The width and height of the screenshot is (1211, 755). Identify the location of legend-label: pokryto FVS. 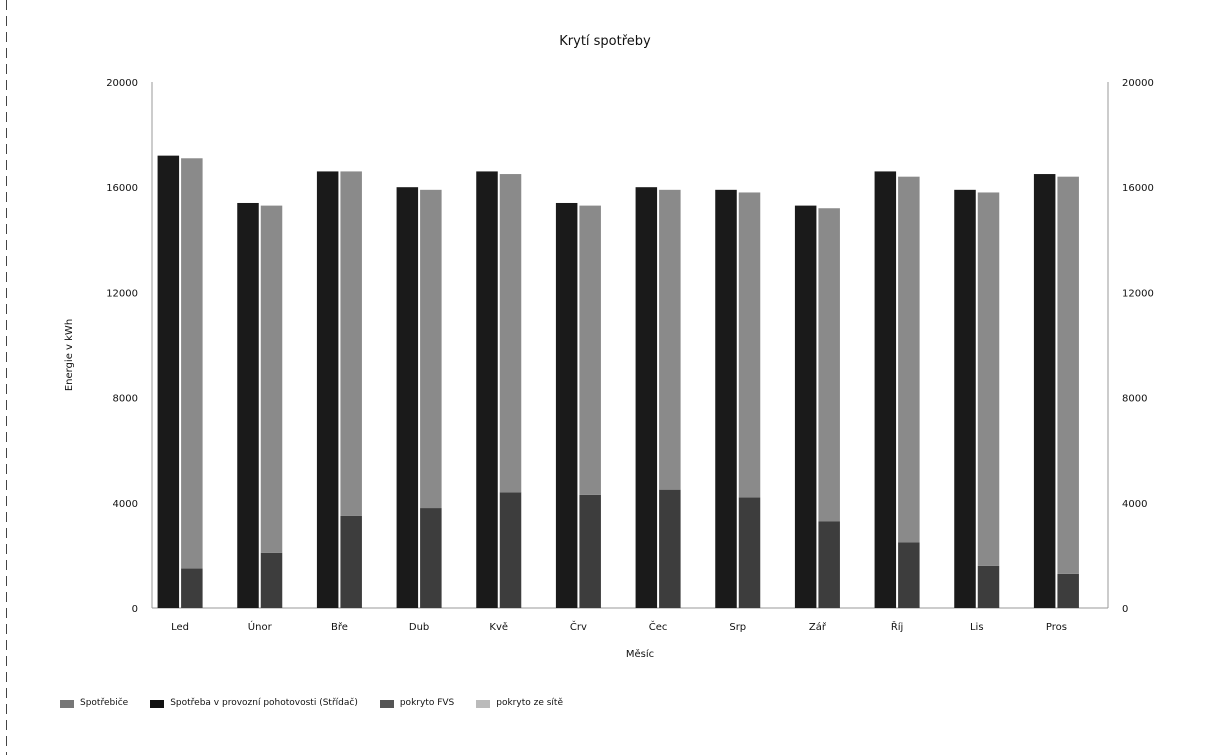
(427, 703).